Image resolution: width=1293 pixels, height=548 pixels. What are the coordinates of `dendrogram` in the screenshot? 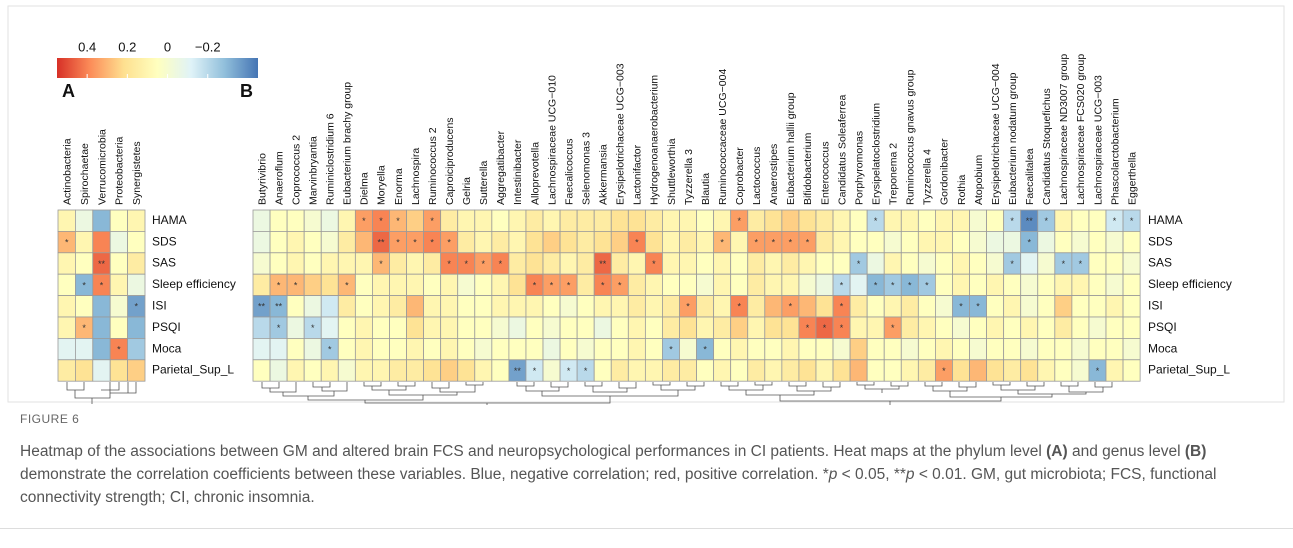 It's located at (123, 388).